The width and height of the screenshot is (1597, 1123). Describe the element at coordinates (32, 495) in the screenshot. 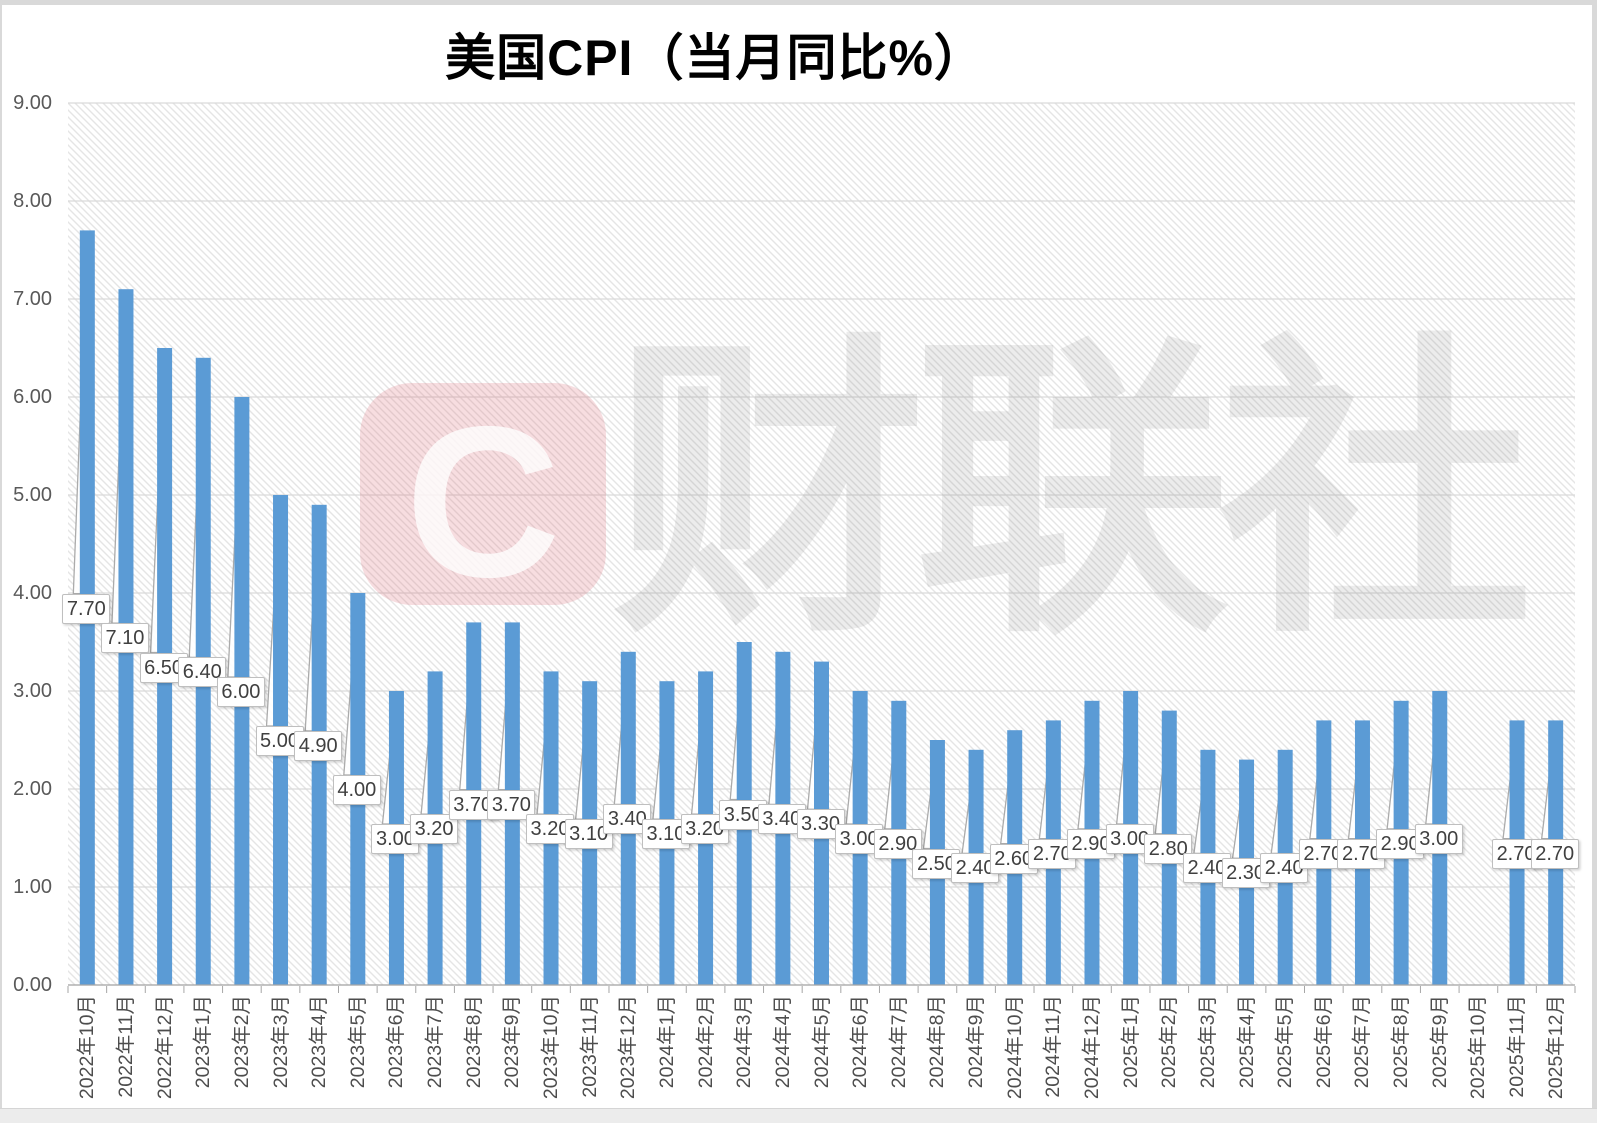

I see `y-axis-tick-label: 5.00` at that location.